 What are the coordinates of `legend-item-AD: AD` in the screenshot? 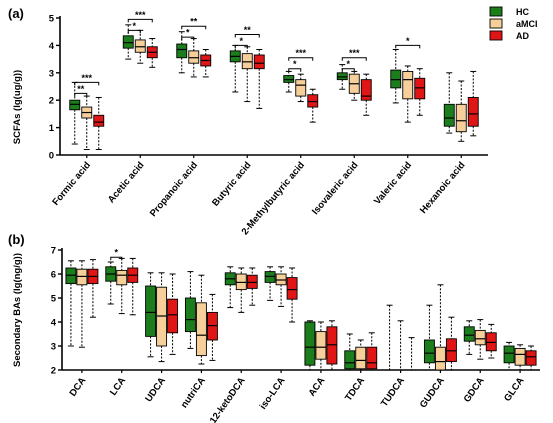 It's located at (509, 35).